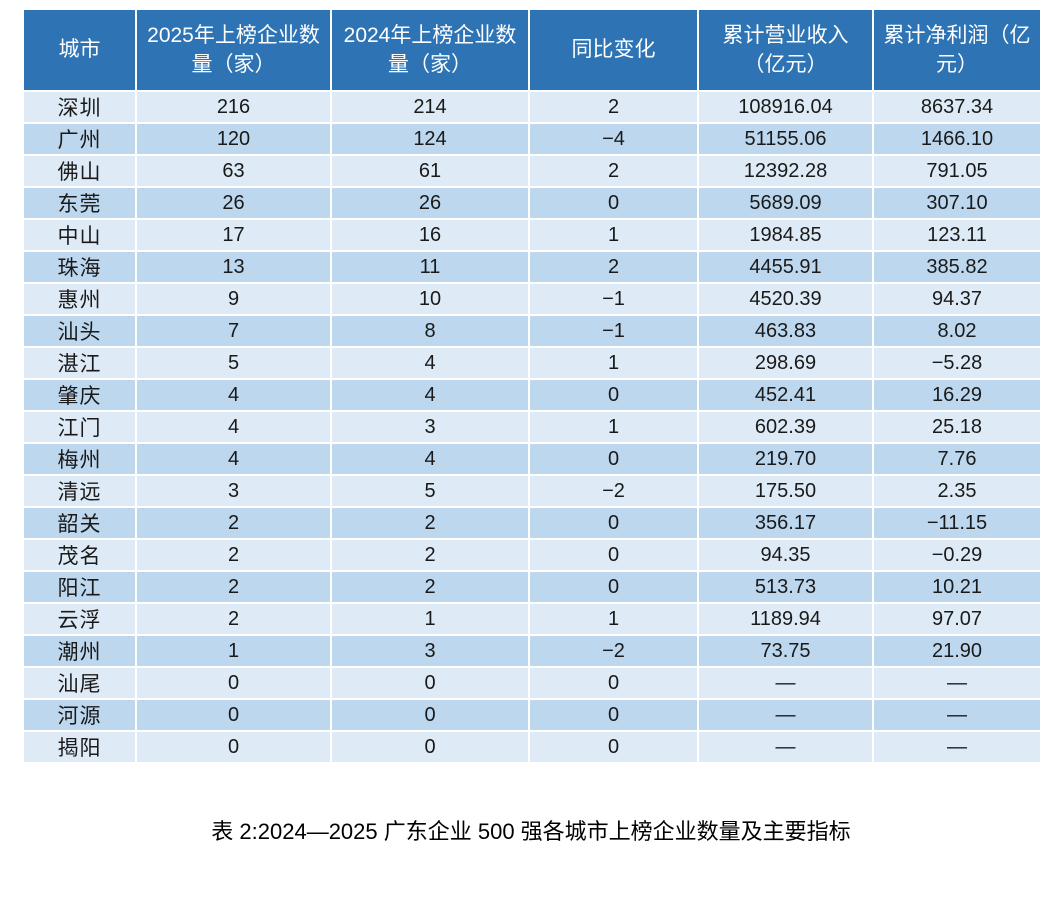  Describe the element at coordinates (430, 203) in the screenshot. I see `value-cell: 26` at that location.